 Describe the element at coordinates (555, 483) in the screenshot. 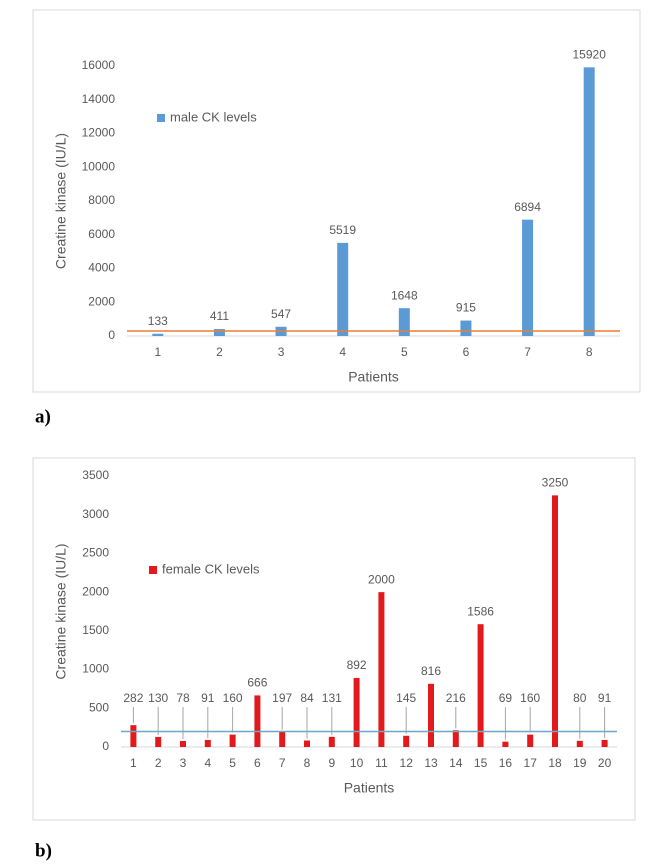

I see `data-label: 3250` at that location.